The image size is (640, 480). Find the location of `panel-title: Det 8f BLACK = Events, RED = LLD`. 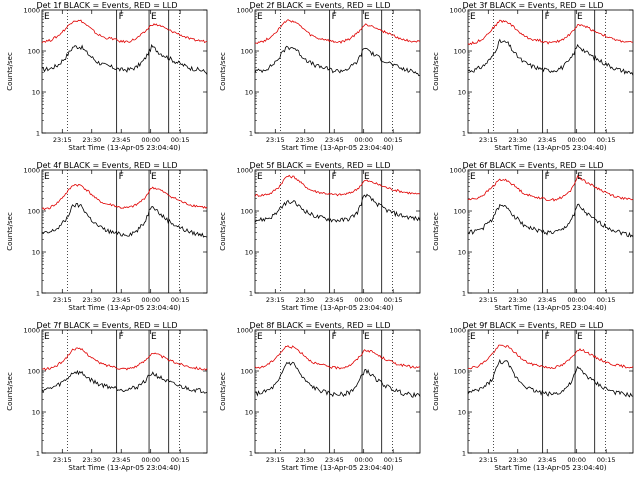

panel-title: Det 8f BLACK = Events, RED = LLD is located at coordinates (319, 325).